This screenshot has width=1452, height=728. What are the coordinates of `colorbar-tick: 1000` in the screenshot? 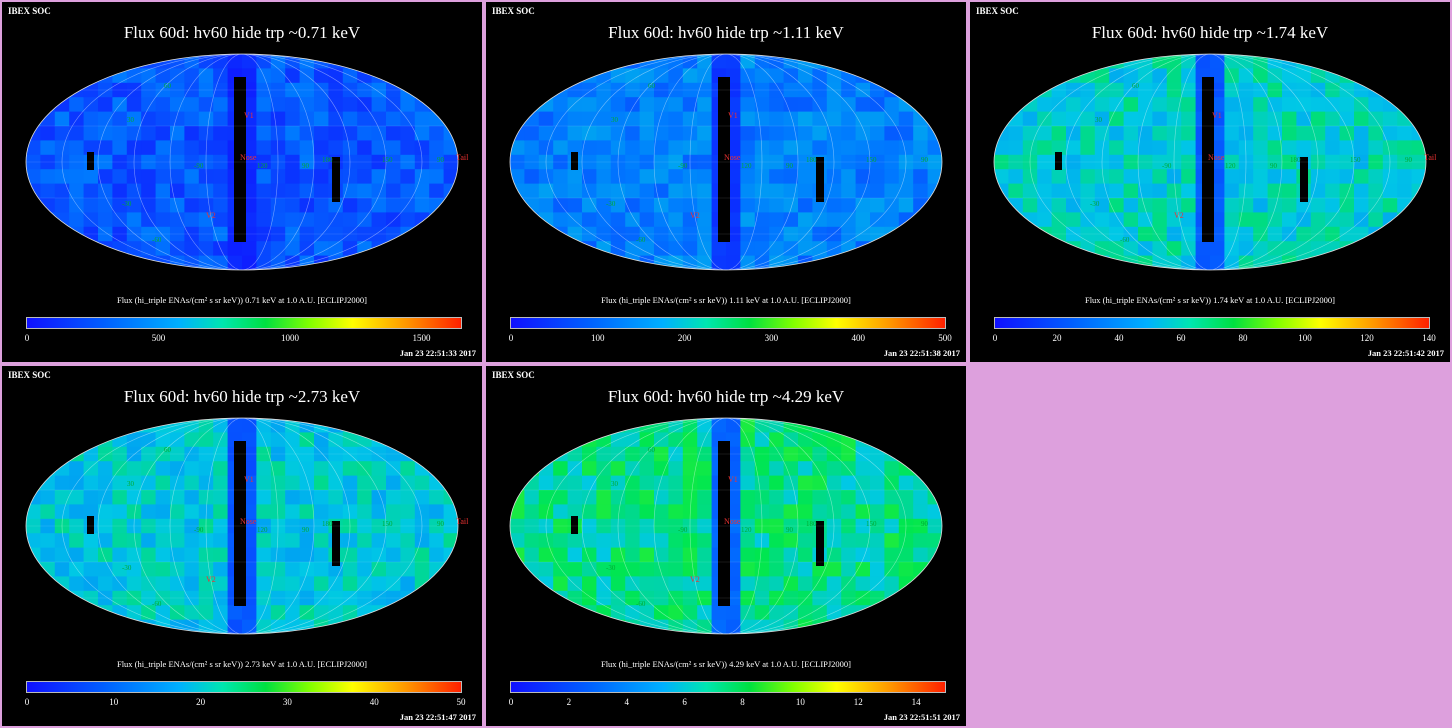 It's located at (290, 338).